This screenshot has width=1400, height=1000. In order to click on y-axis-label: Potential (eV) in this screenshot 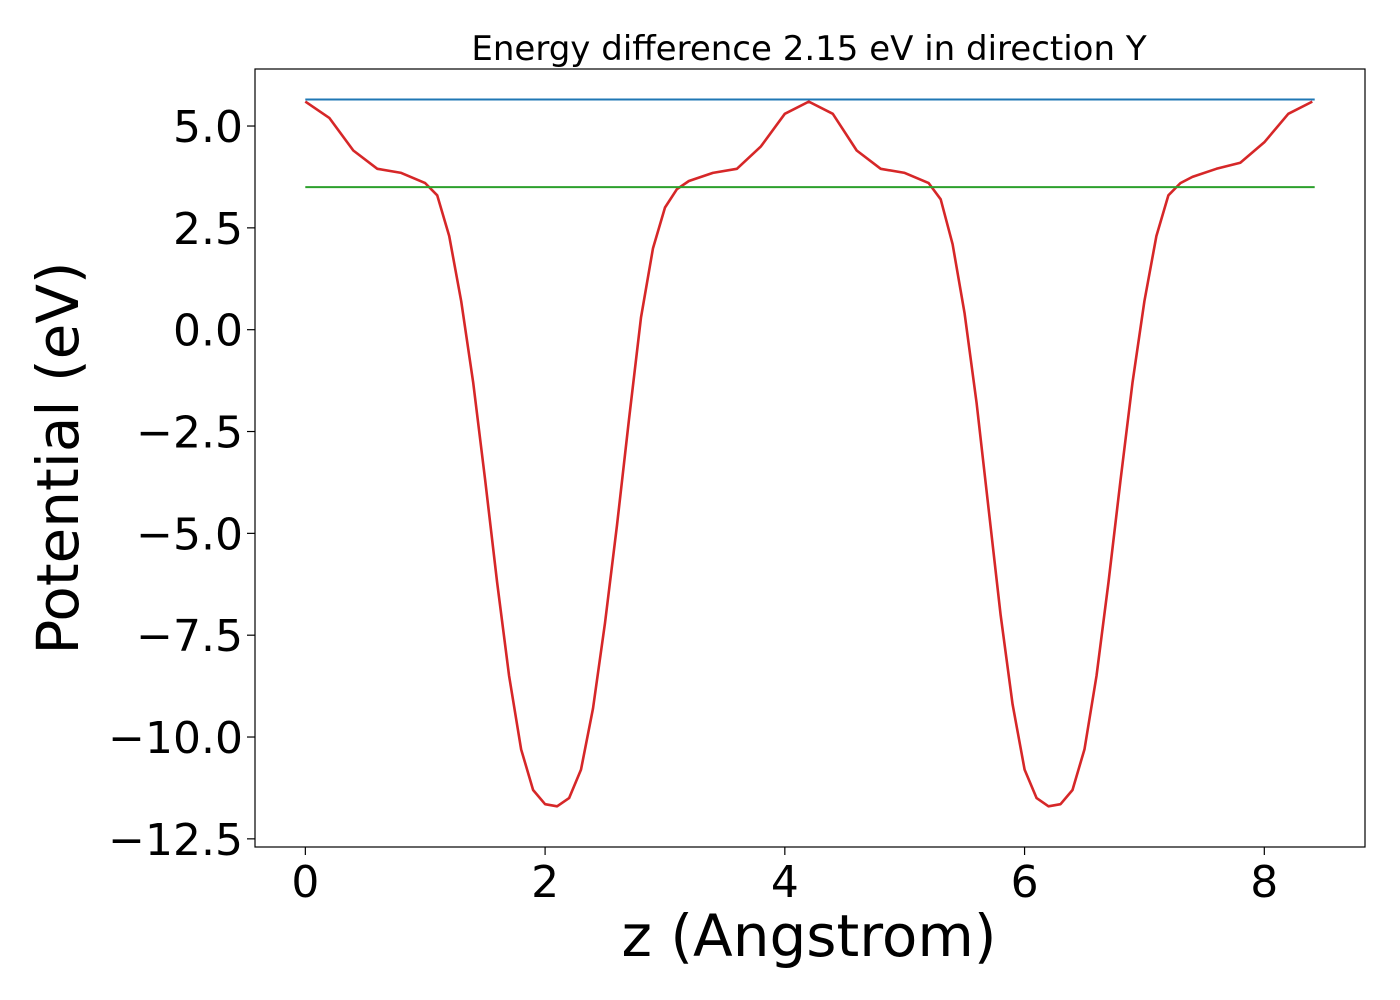, I will do `click(58, 457)`.